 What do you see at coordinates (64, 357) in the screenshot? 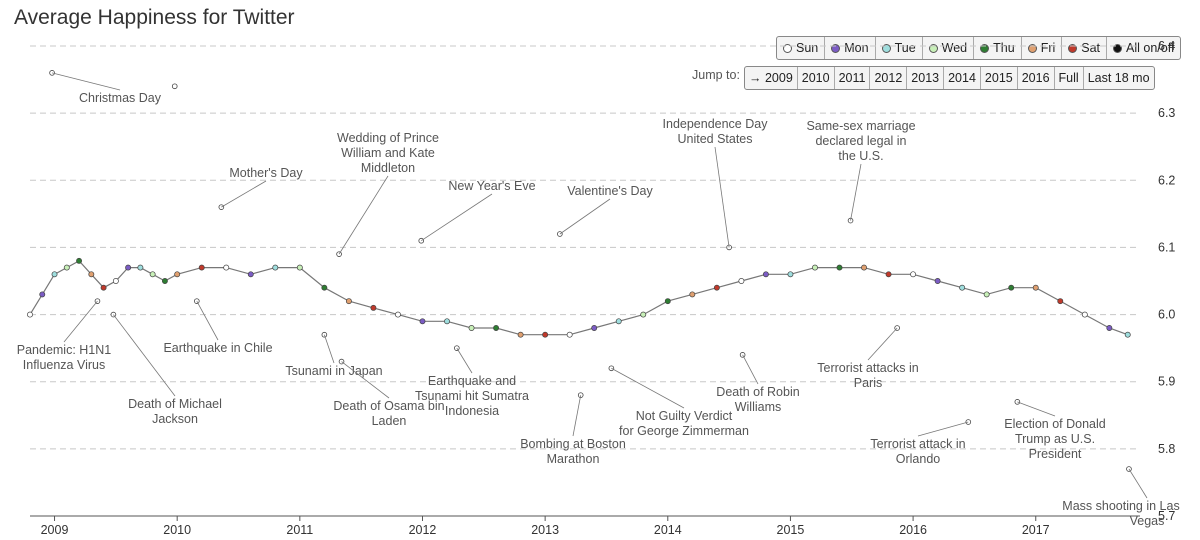
I see `event-label: Pandemic: H1N1 Influenza Virus` at bounding box center [64, 357].